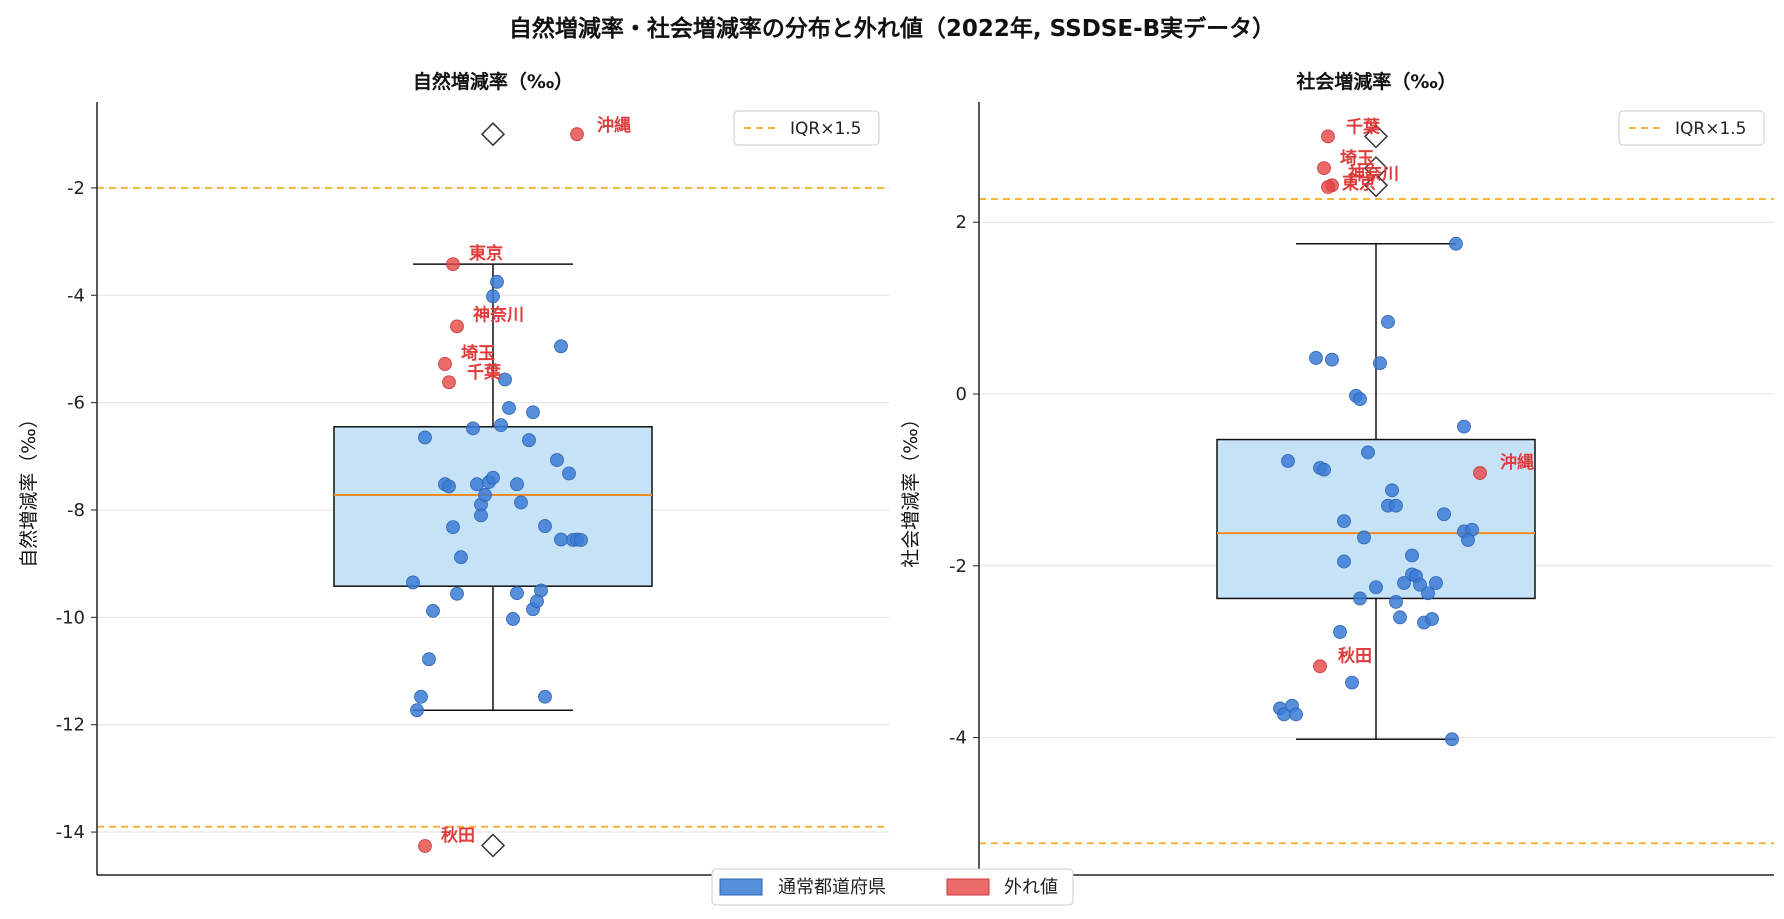 This screenshot has width=1784, height=919. Describe the element at coordinates (968, 887) in the screenshot. I see `legend-swatch-outlier` at that location.